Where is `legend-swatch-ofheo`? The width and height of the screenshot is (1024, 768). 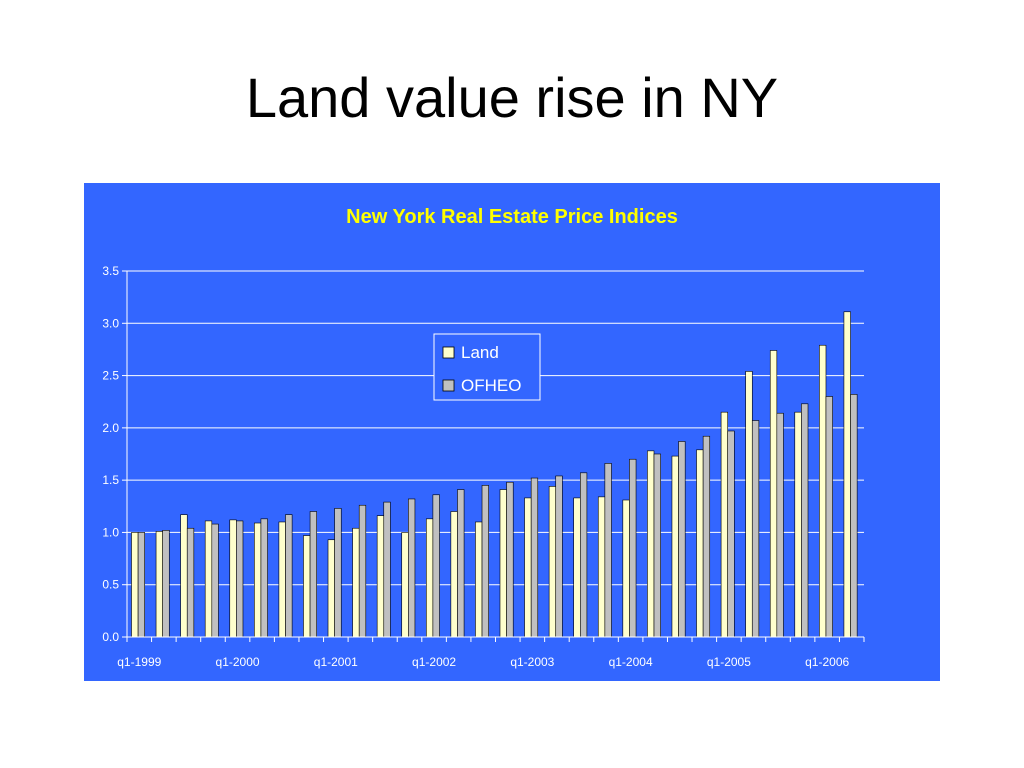 legend-swatch-ofheo is located at coordinates (448, 385).